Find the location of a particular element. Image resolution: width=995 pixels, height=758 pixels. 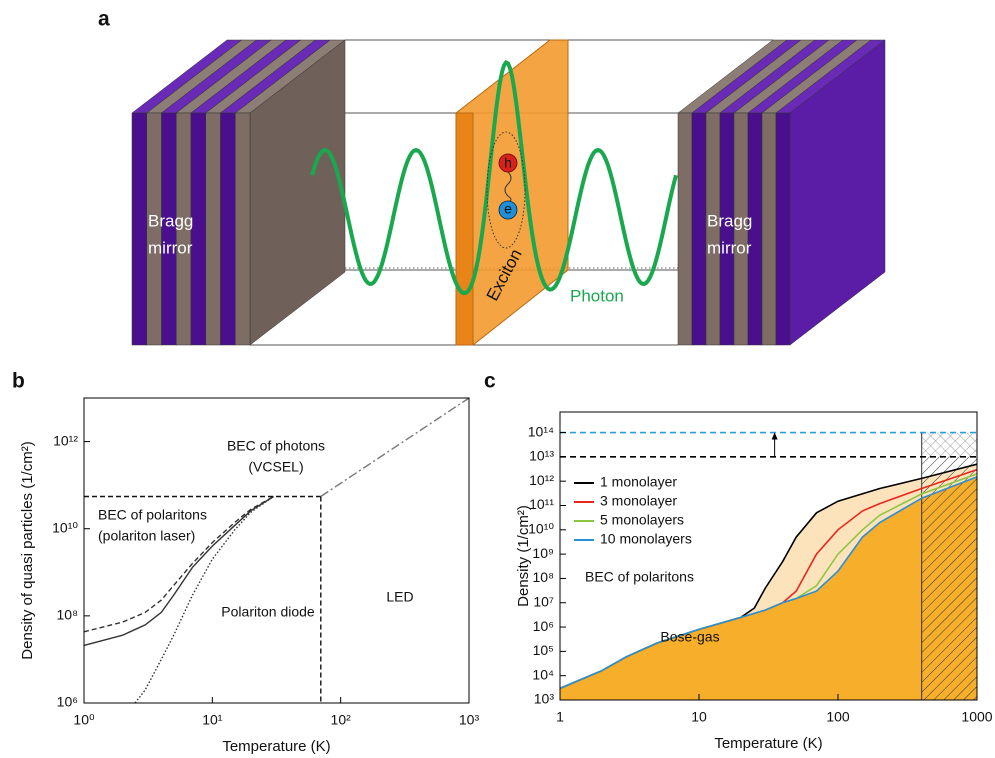

photon-label: Photon is located at coordinates (597, 295).